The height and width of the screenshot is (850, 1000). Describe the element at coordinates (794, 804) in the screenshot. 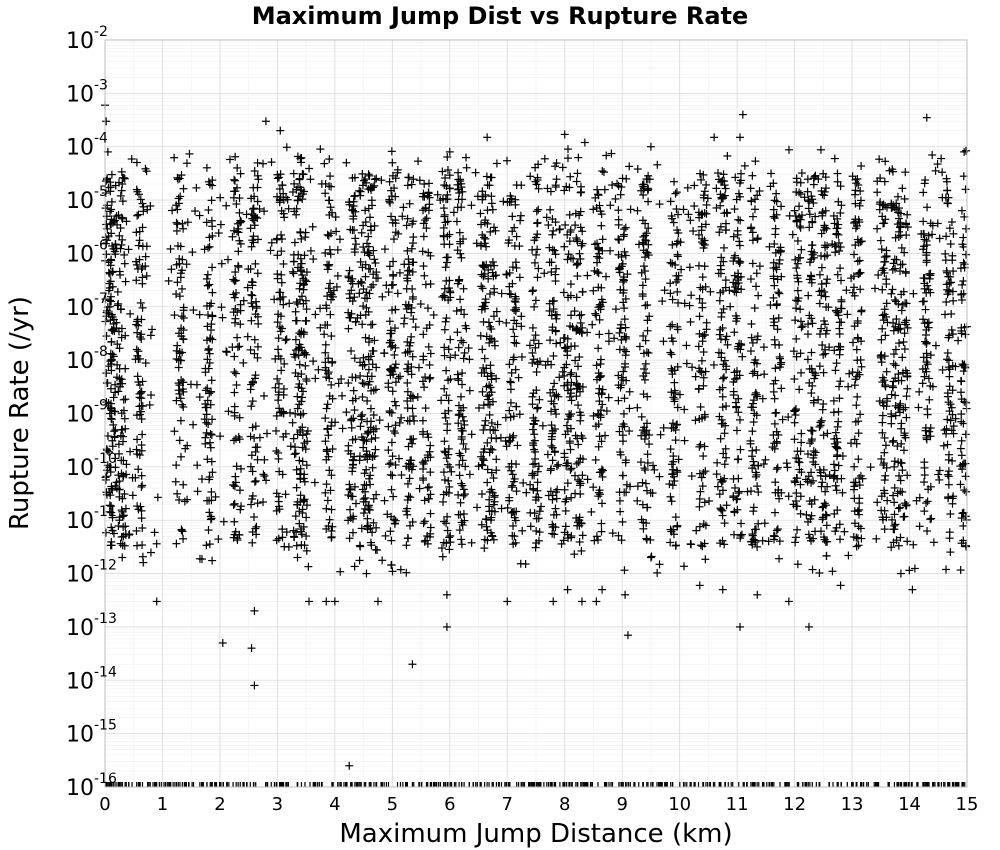

I see `x-tick-label: 12` at that location.